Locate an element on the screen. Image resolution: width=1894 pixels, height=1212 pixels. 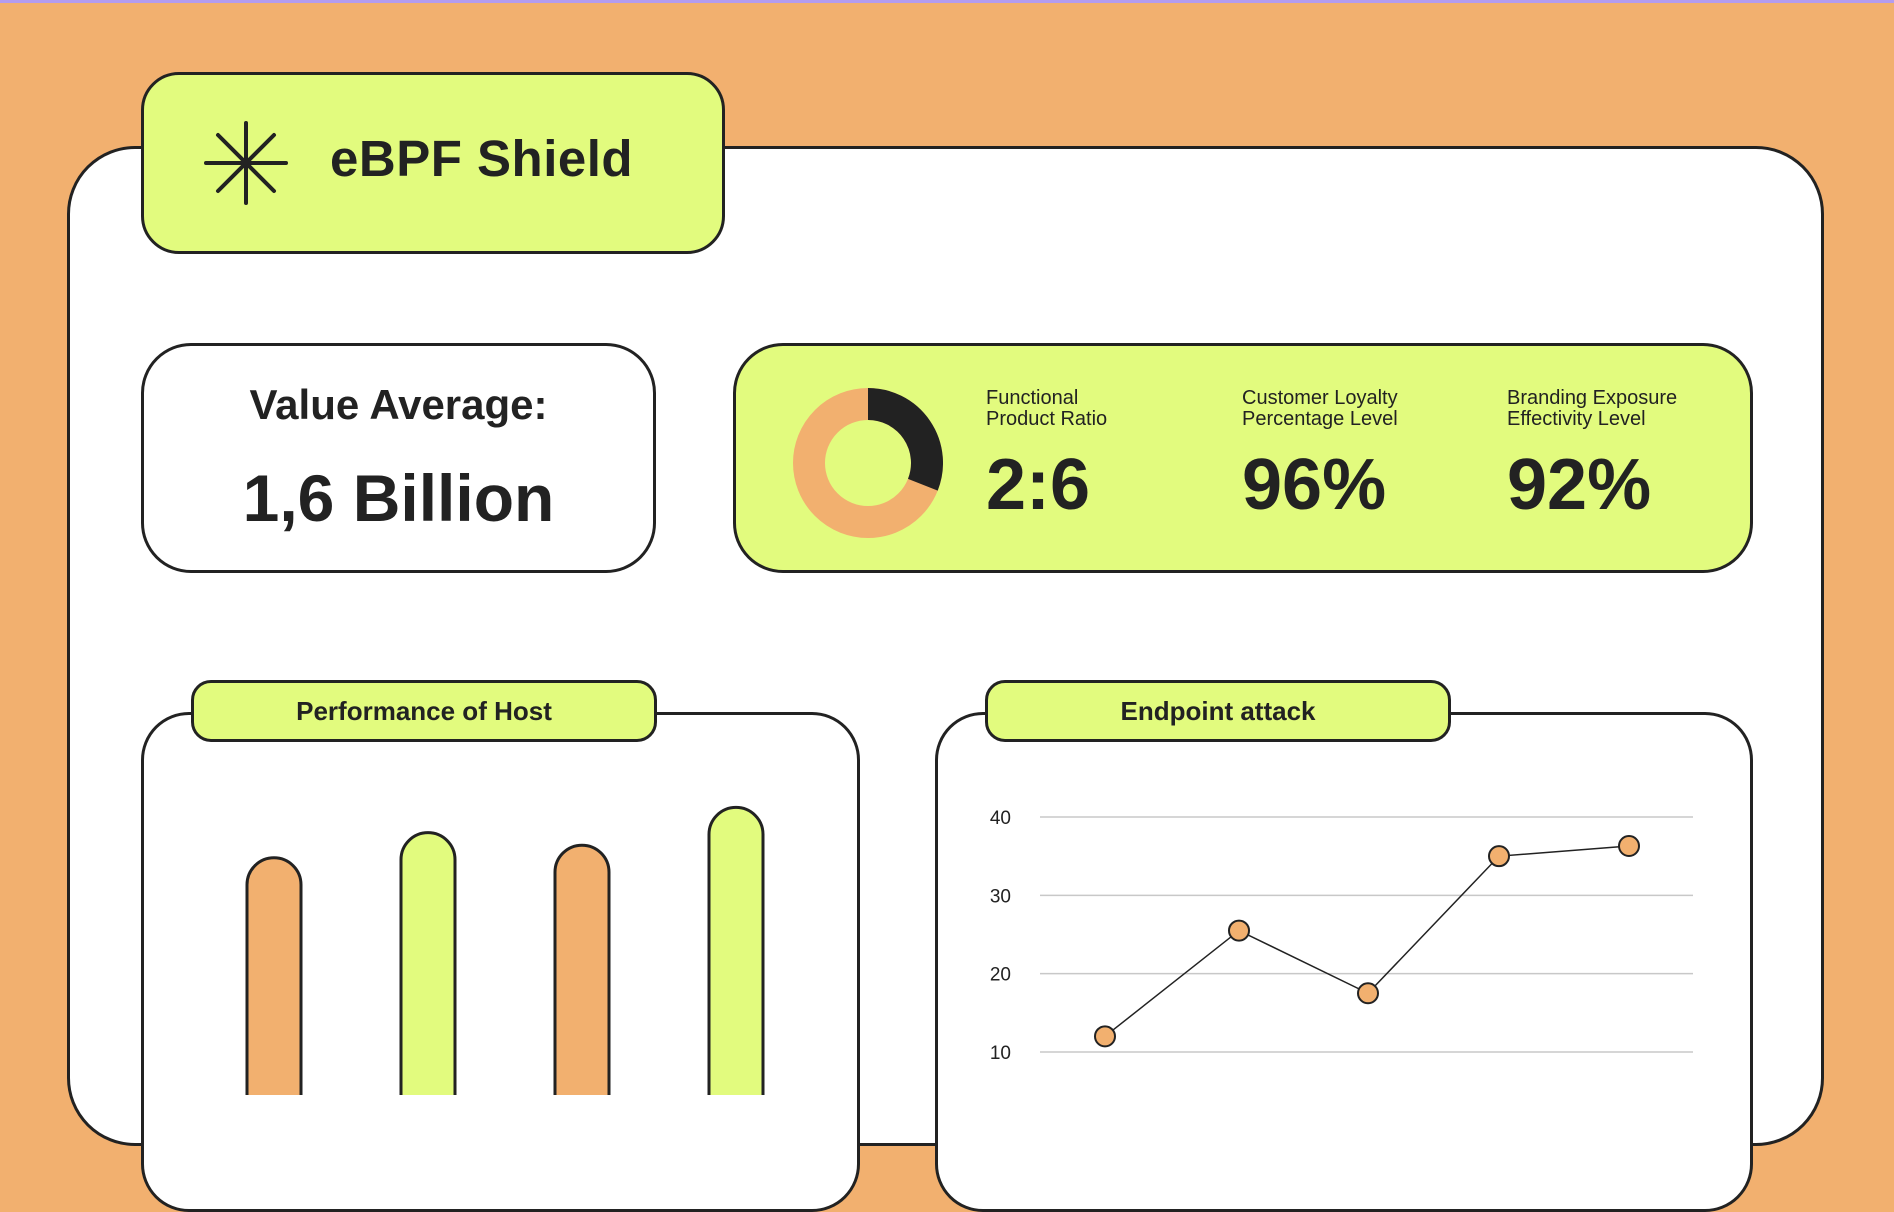
series-line is located at coordinates (1367, 941).